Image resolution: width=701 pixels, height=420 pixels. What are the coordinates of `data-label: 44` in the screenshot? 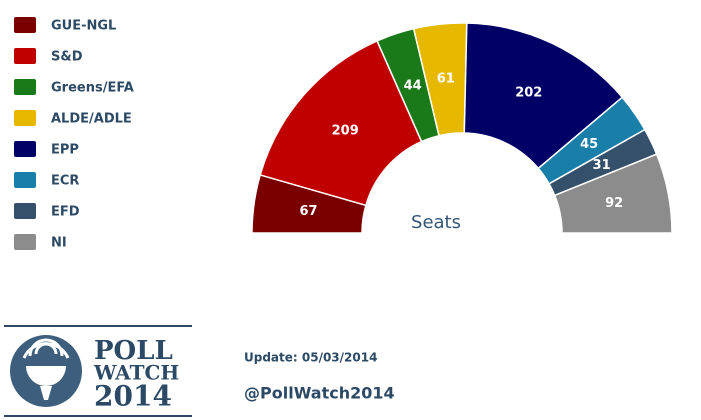 It's located at (413, 86).